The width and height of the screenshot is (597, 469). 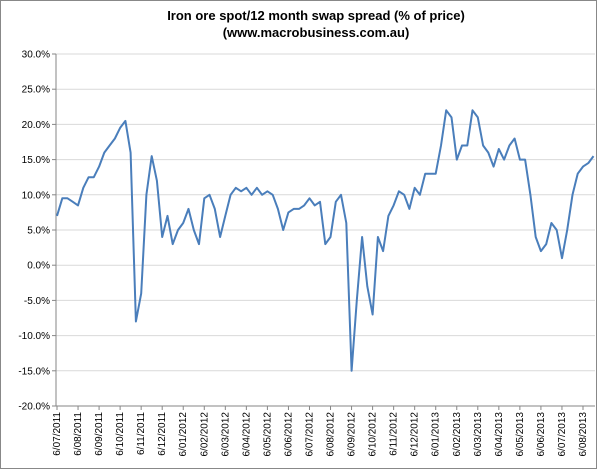 I want to click on x-tick-label: 6/04/2013, so click(x=499, y=434).